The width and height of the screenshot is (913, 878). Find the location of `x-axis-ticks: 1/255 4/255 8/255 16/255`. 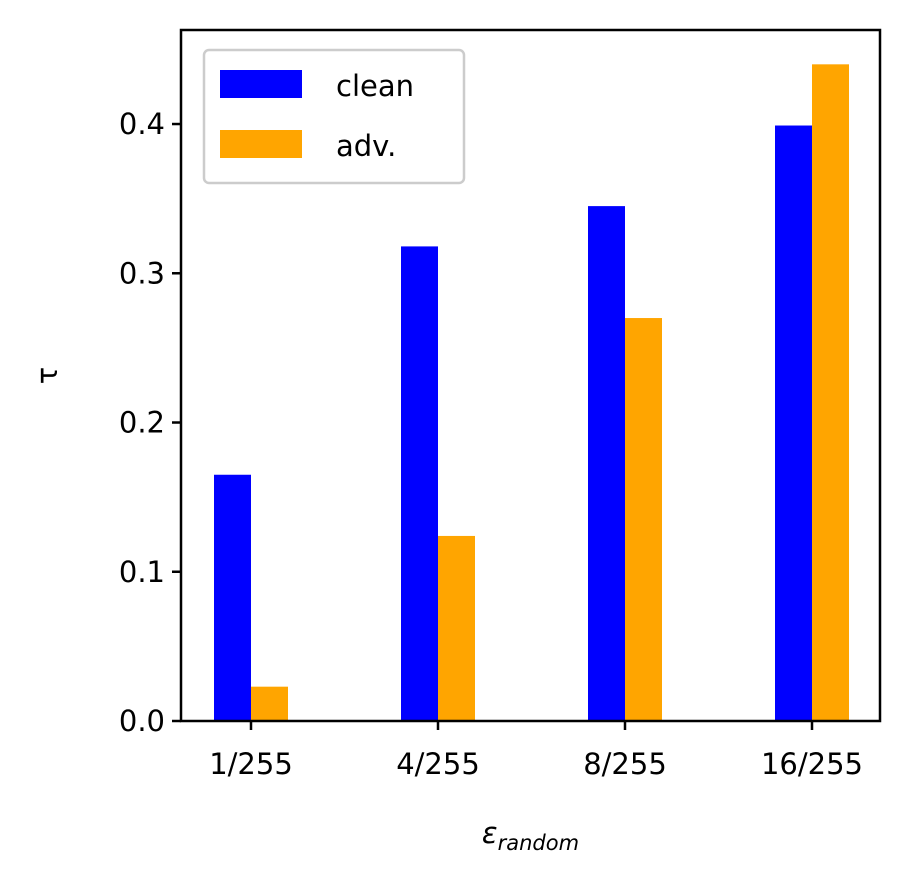

x-axis-ticks: 1/255 4/255 8/255 16/255 is located at coordinates (536, 751).